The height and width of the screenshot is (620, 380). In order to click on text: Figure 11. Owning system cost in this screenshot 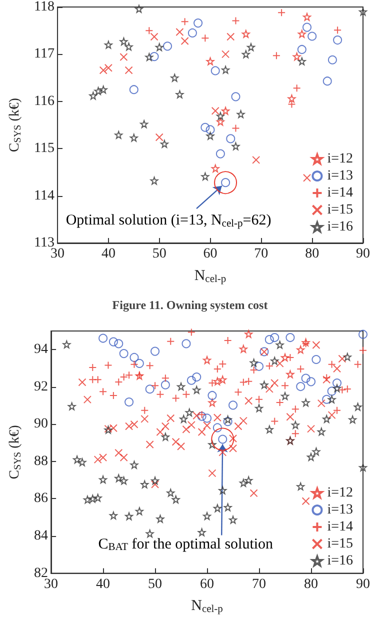, I will do `click(190, 305)`.